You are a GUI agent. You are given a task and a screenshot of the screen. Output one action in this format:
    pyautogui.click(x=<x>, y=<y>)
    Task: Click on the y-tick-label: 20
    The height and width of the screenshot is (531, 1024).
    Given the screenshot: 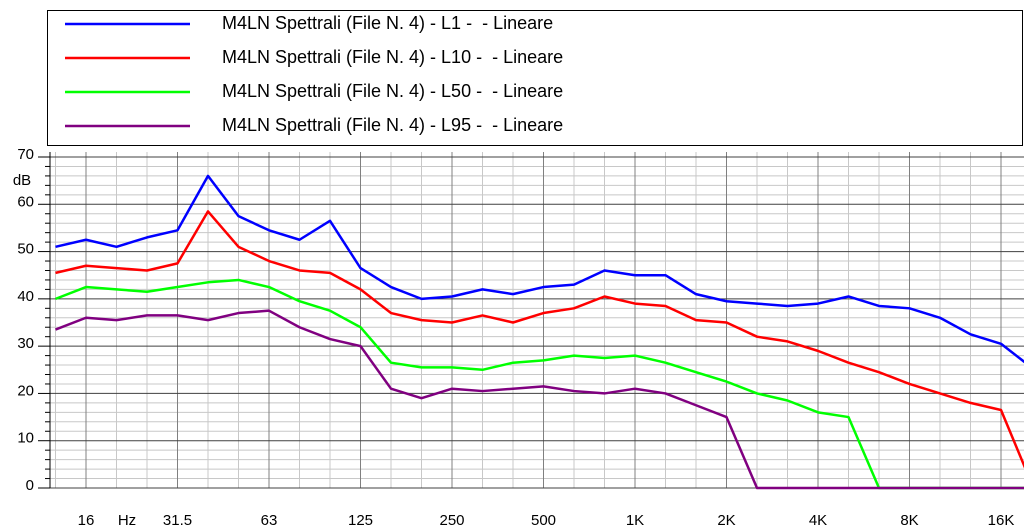 What is the action you would take?
    pyautogui.click(x=25, y=390)
    